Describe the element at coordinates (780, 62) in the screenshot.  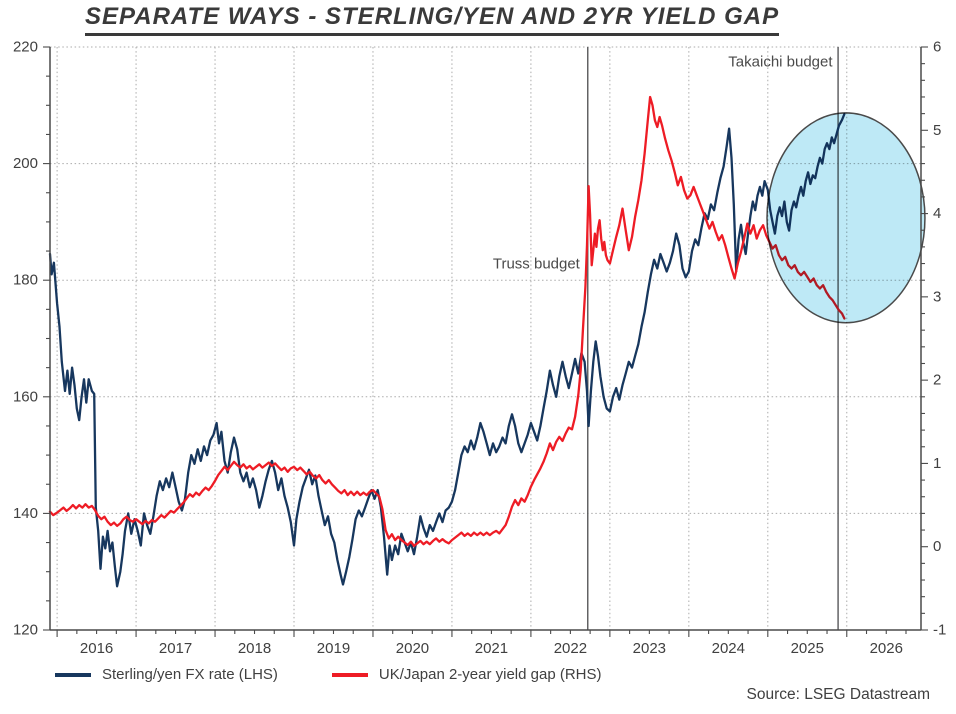
I see `annotation-takaichi-budget: Takaichi budget` at that location.